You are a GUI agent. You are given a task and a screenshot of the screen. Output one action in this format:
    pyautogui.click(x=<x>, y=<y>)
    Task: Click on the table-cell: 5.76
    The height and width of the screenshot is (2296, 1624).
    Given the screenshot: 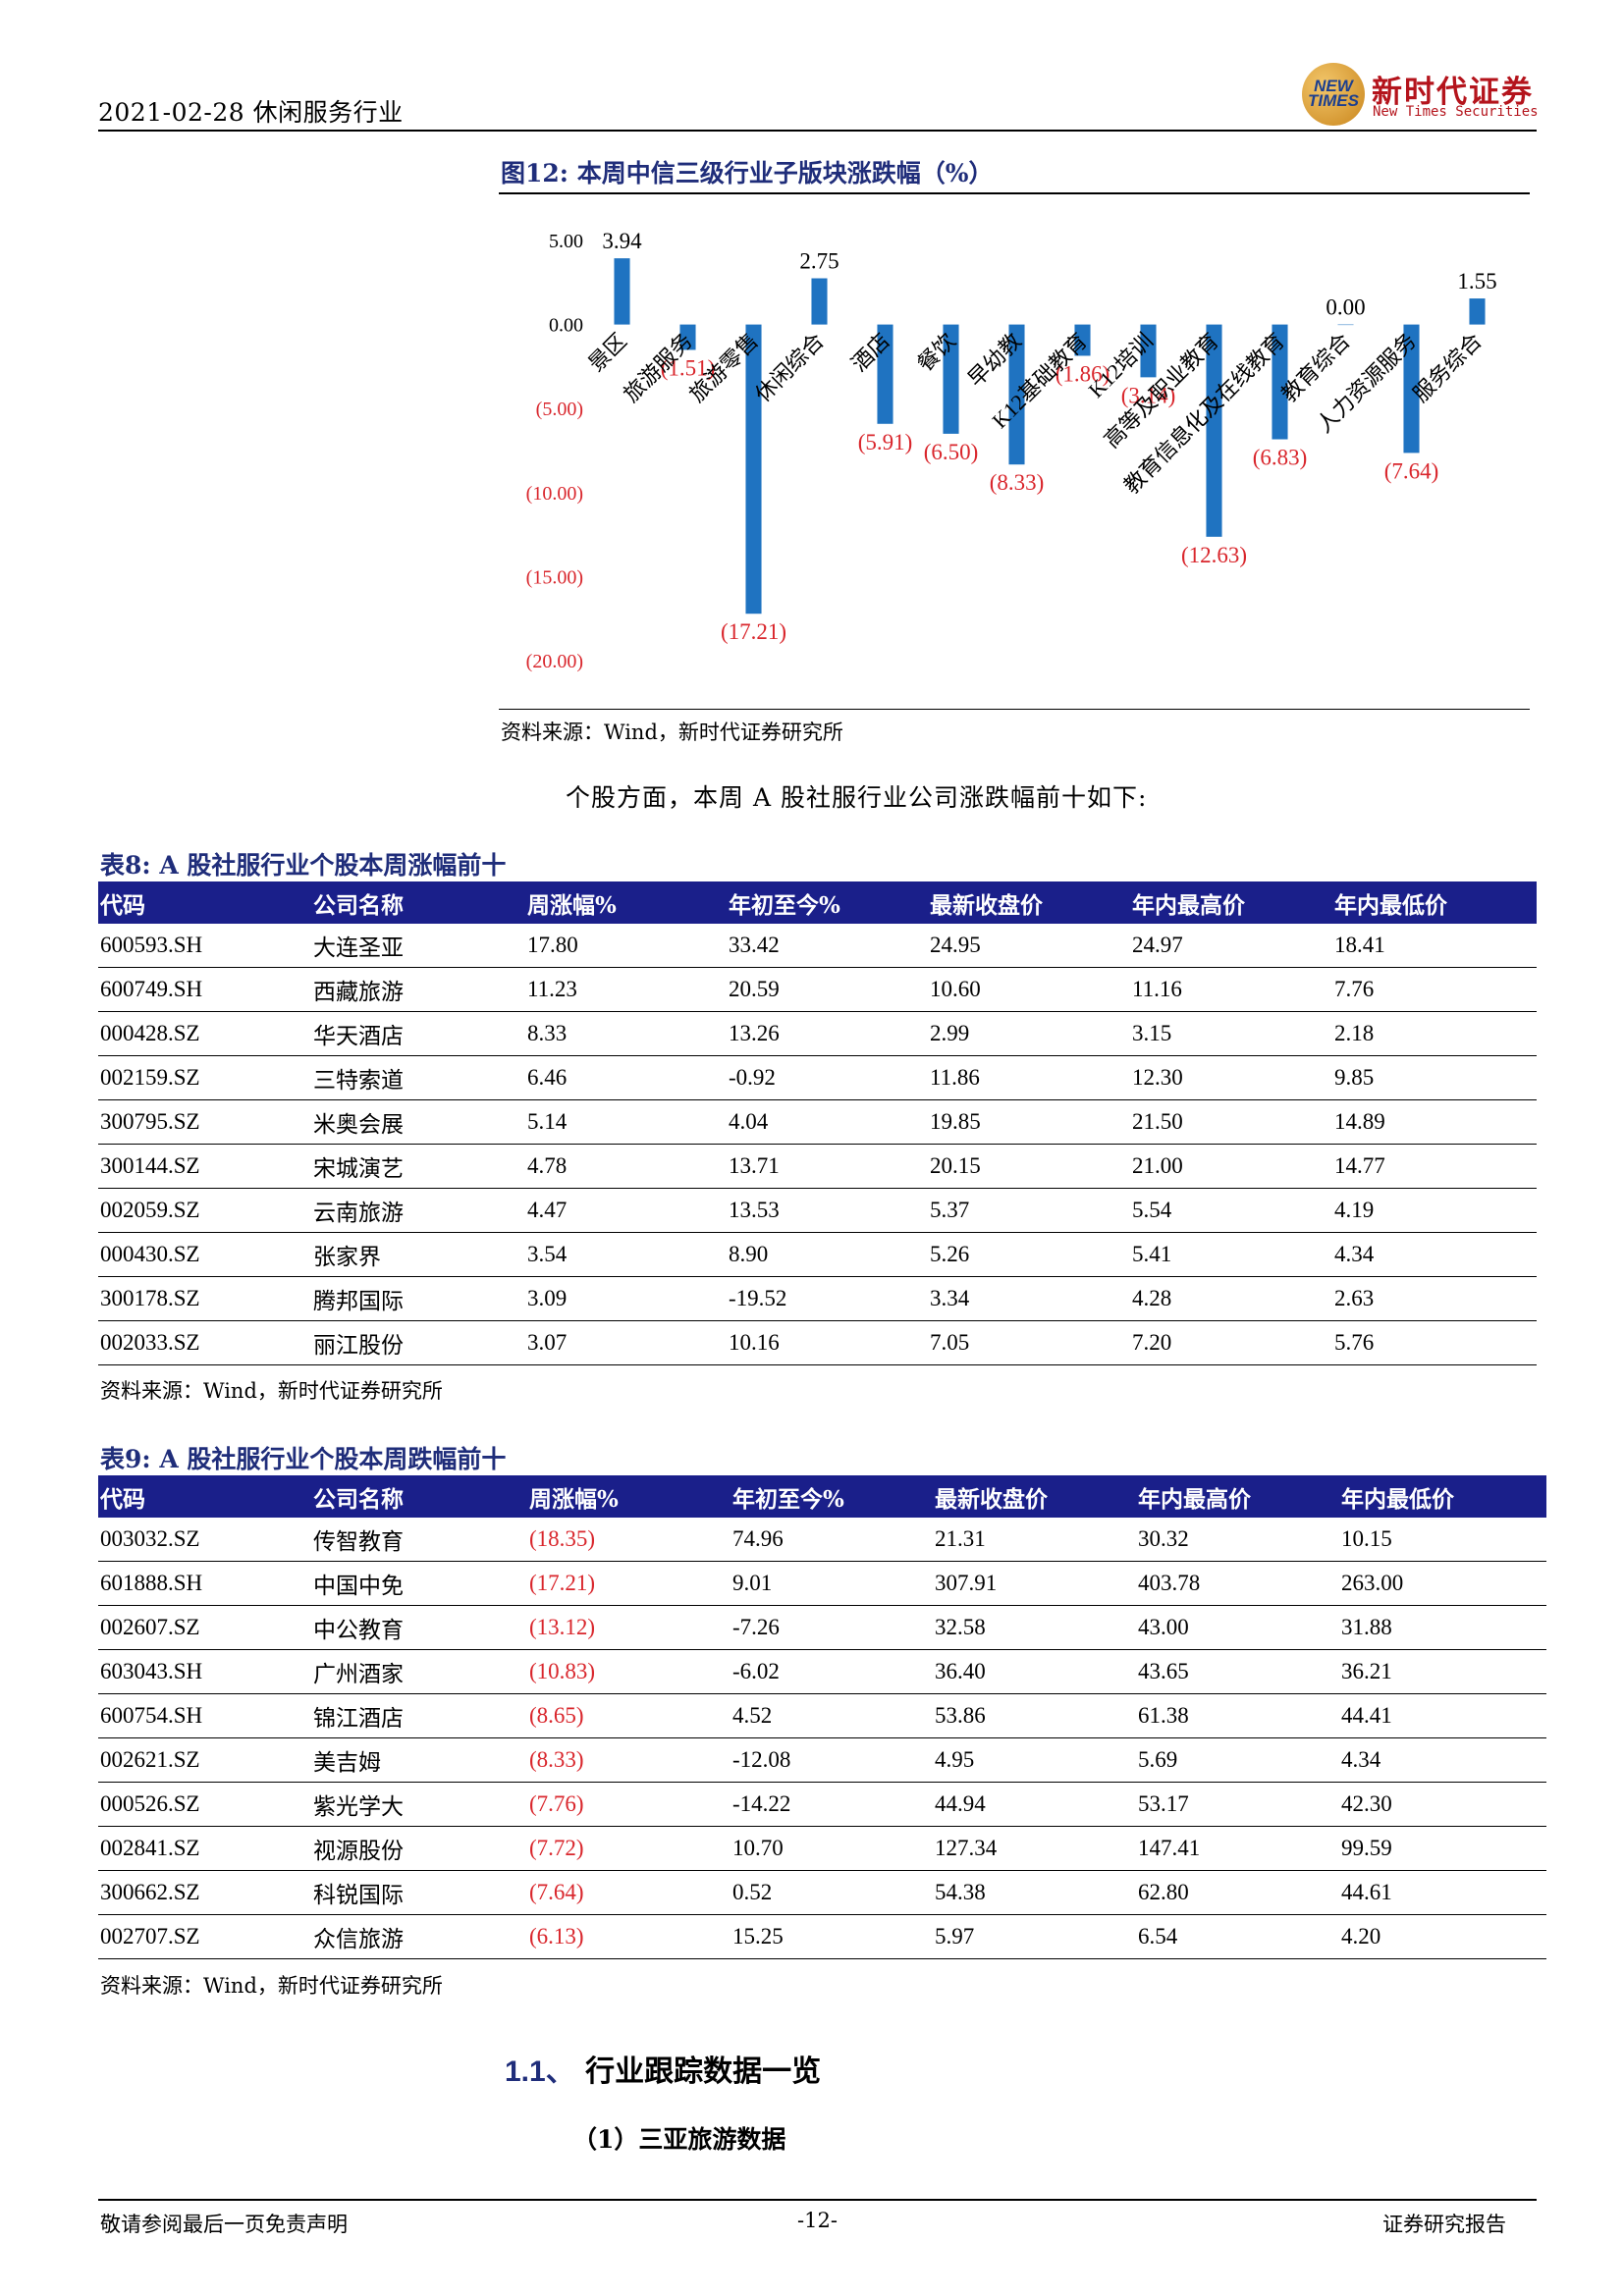 What is the action you would take?
    pyautogui.click(x=1434, y=1342)
    